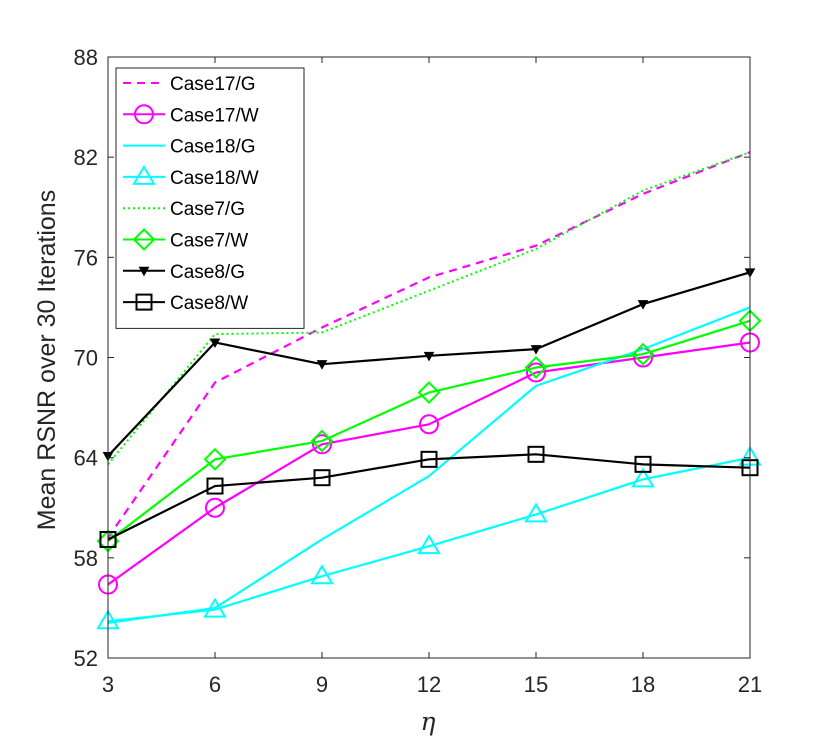  What do you see at coordinates (207, 209) in the screenshot?
I see `legend-label-case7-g: Case7/G` at bounding box center [207, 209].